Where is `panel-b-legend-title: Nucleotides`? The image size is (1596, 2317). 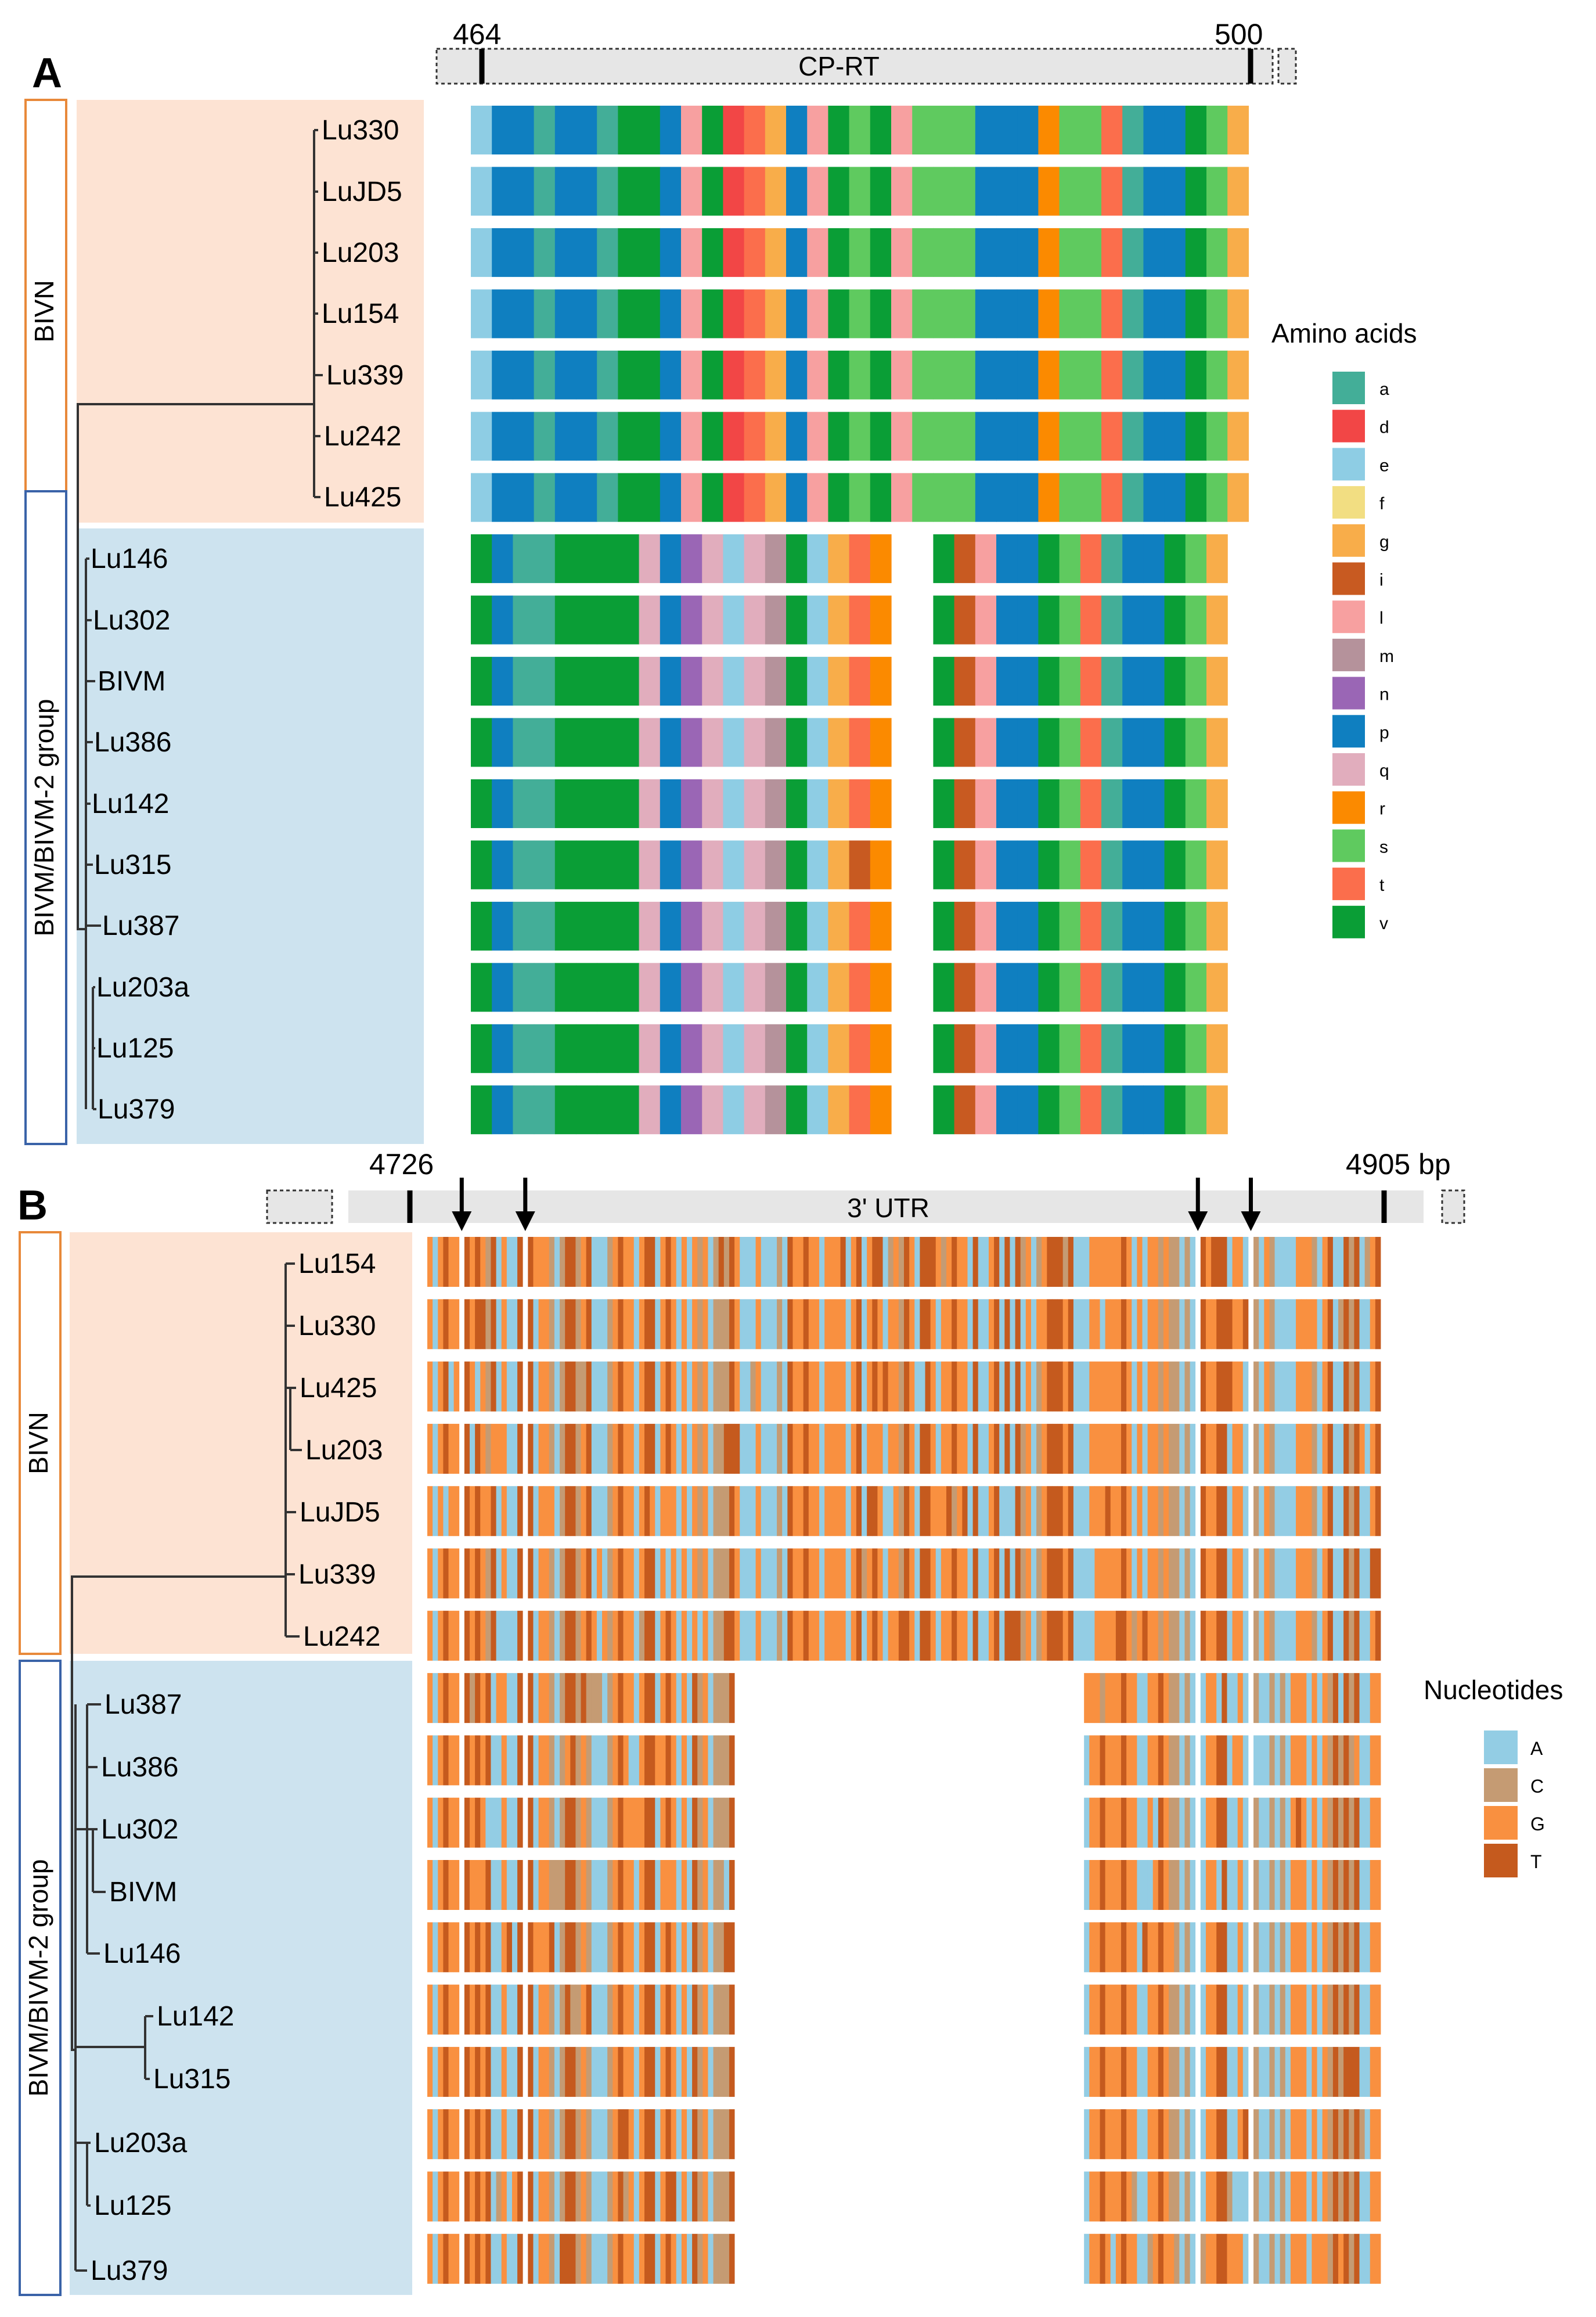 panel-b-legend-title: Nucleotides is located at coordinates (1493, 1690).